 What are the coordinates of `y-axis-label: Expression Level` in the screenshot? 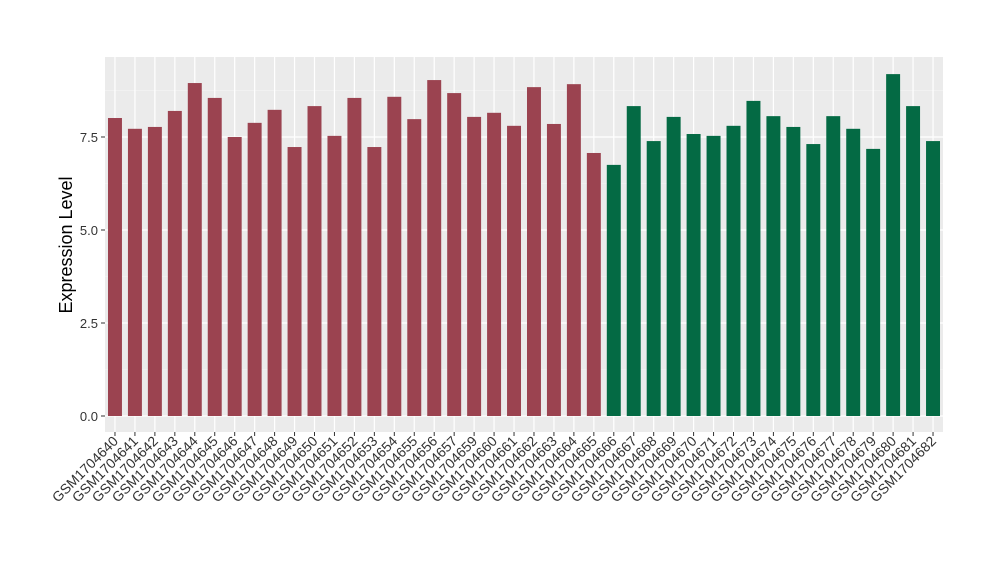 It's located at (66, 244).